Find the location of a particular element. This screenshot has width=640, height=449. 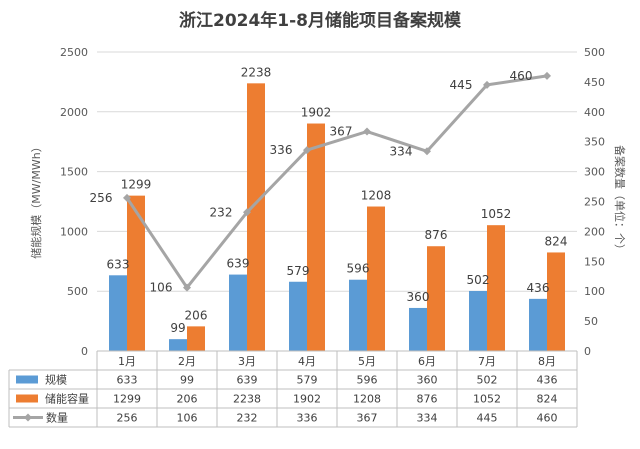

table-cell: 2238 is located at coordinates (247, 399).